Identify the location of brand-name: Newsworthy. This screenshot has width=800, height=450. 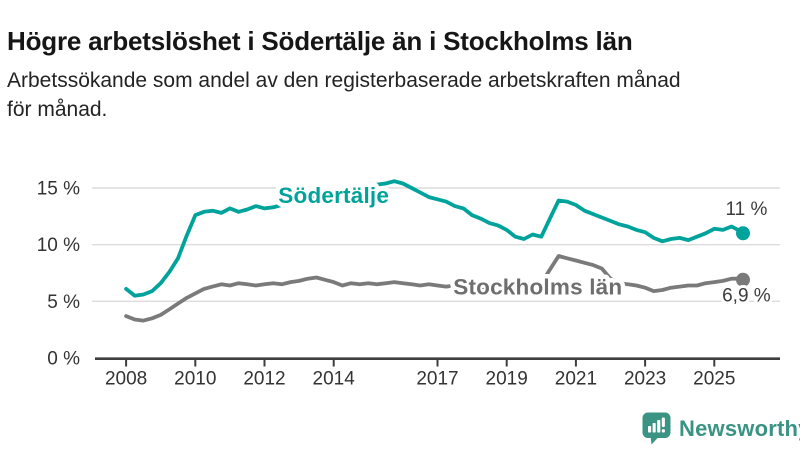
(739, 428).